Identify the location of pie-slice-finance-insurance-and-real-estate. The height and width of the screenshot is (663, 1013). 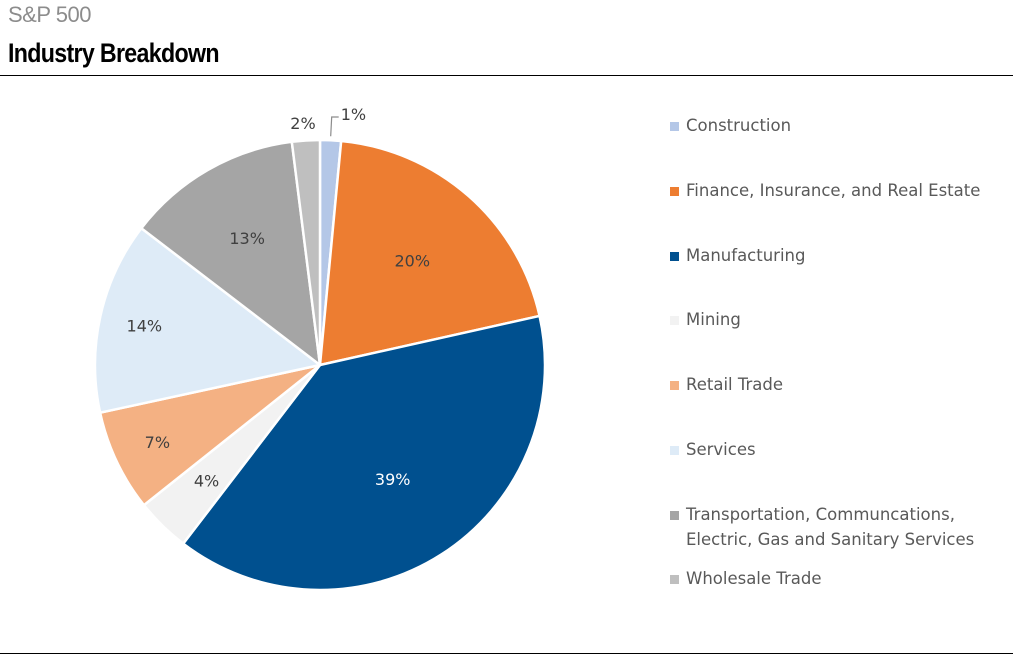
(429, 253).